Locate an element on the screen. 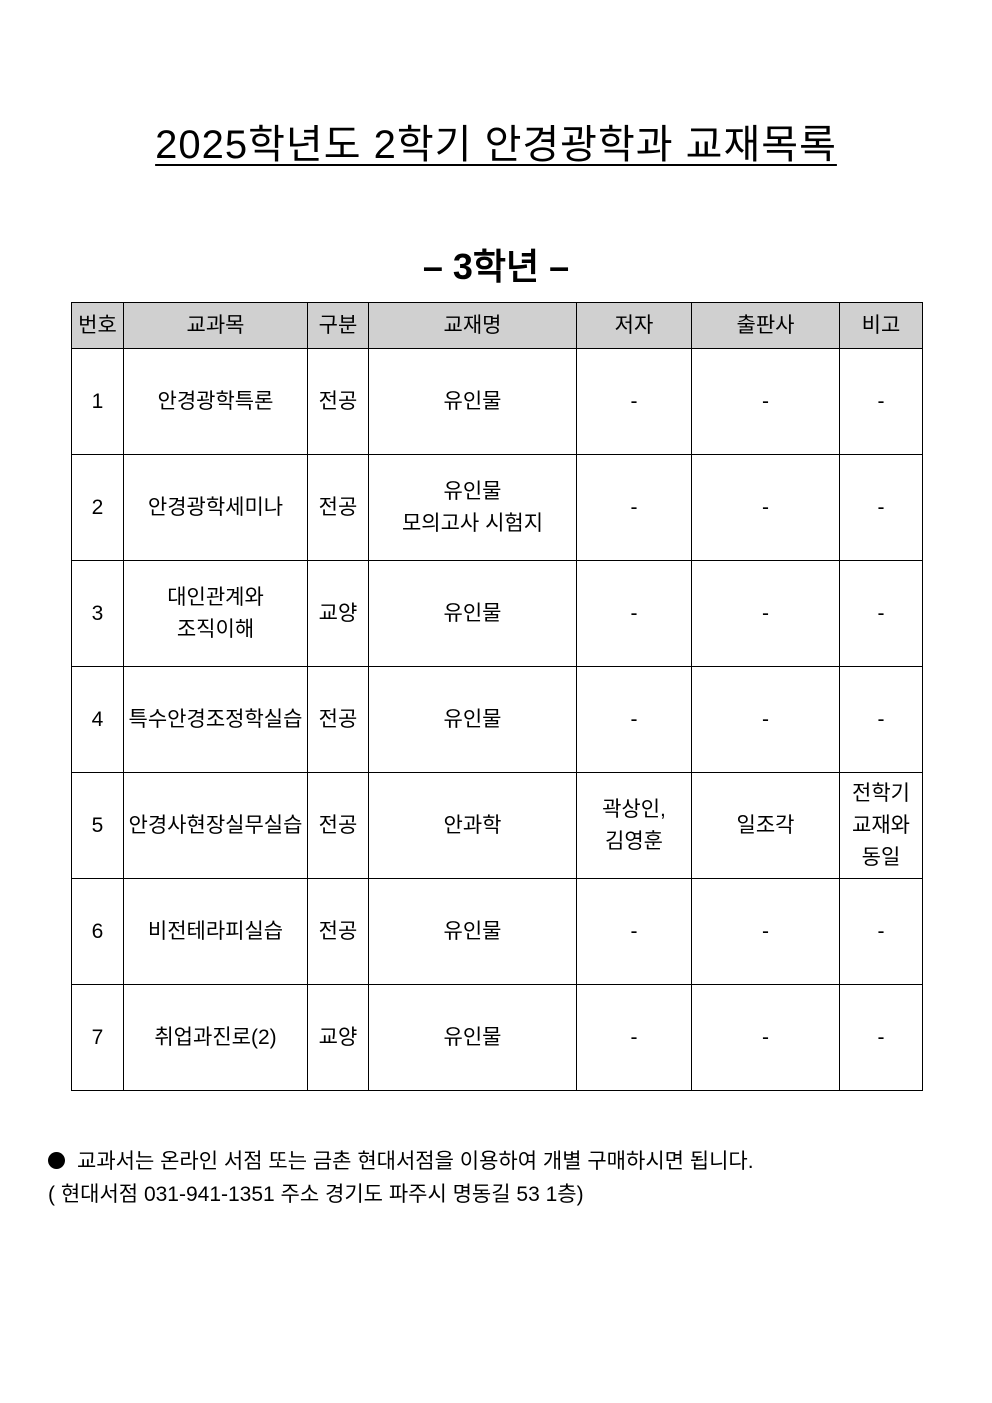  cell-course: 안경광학세미나 is located at coordinates (215, 507).